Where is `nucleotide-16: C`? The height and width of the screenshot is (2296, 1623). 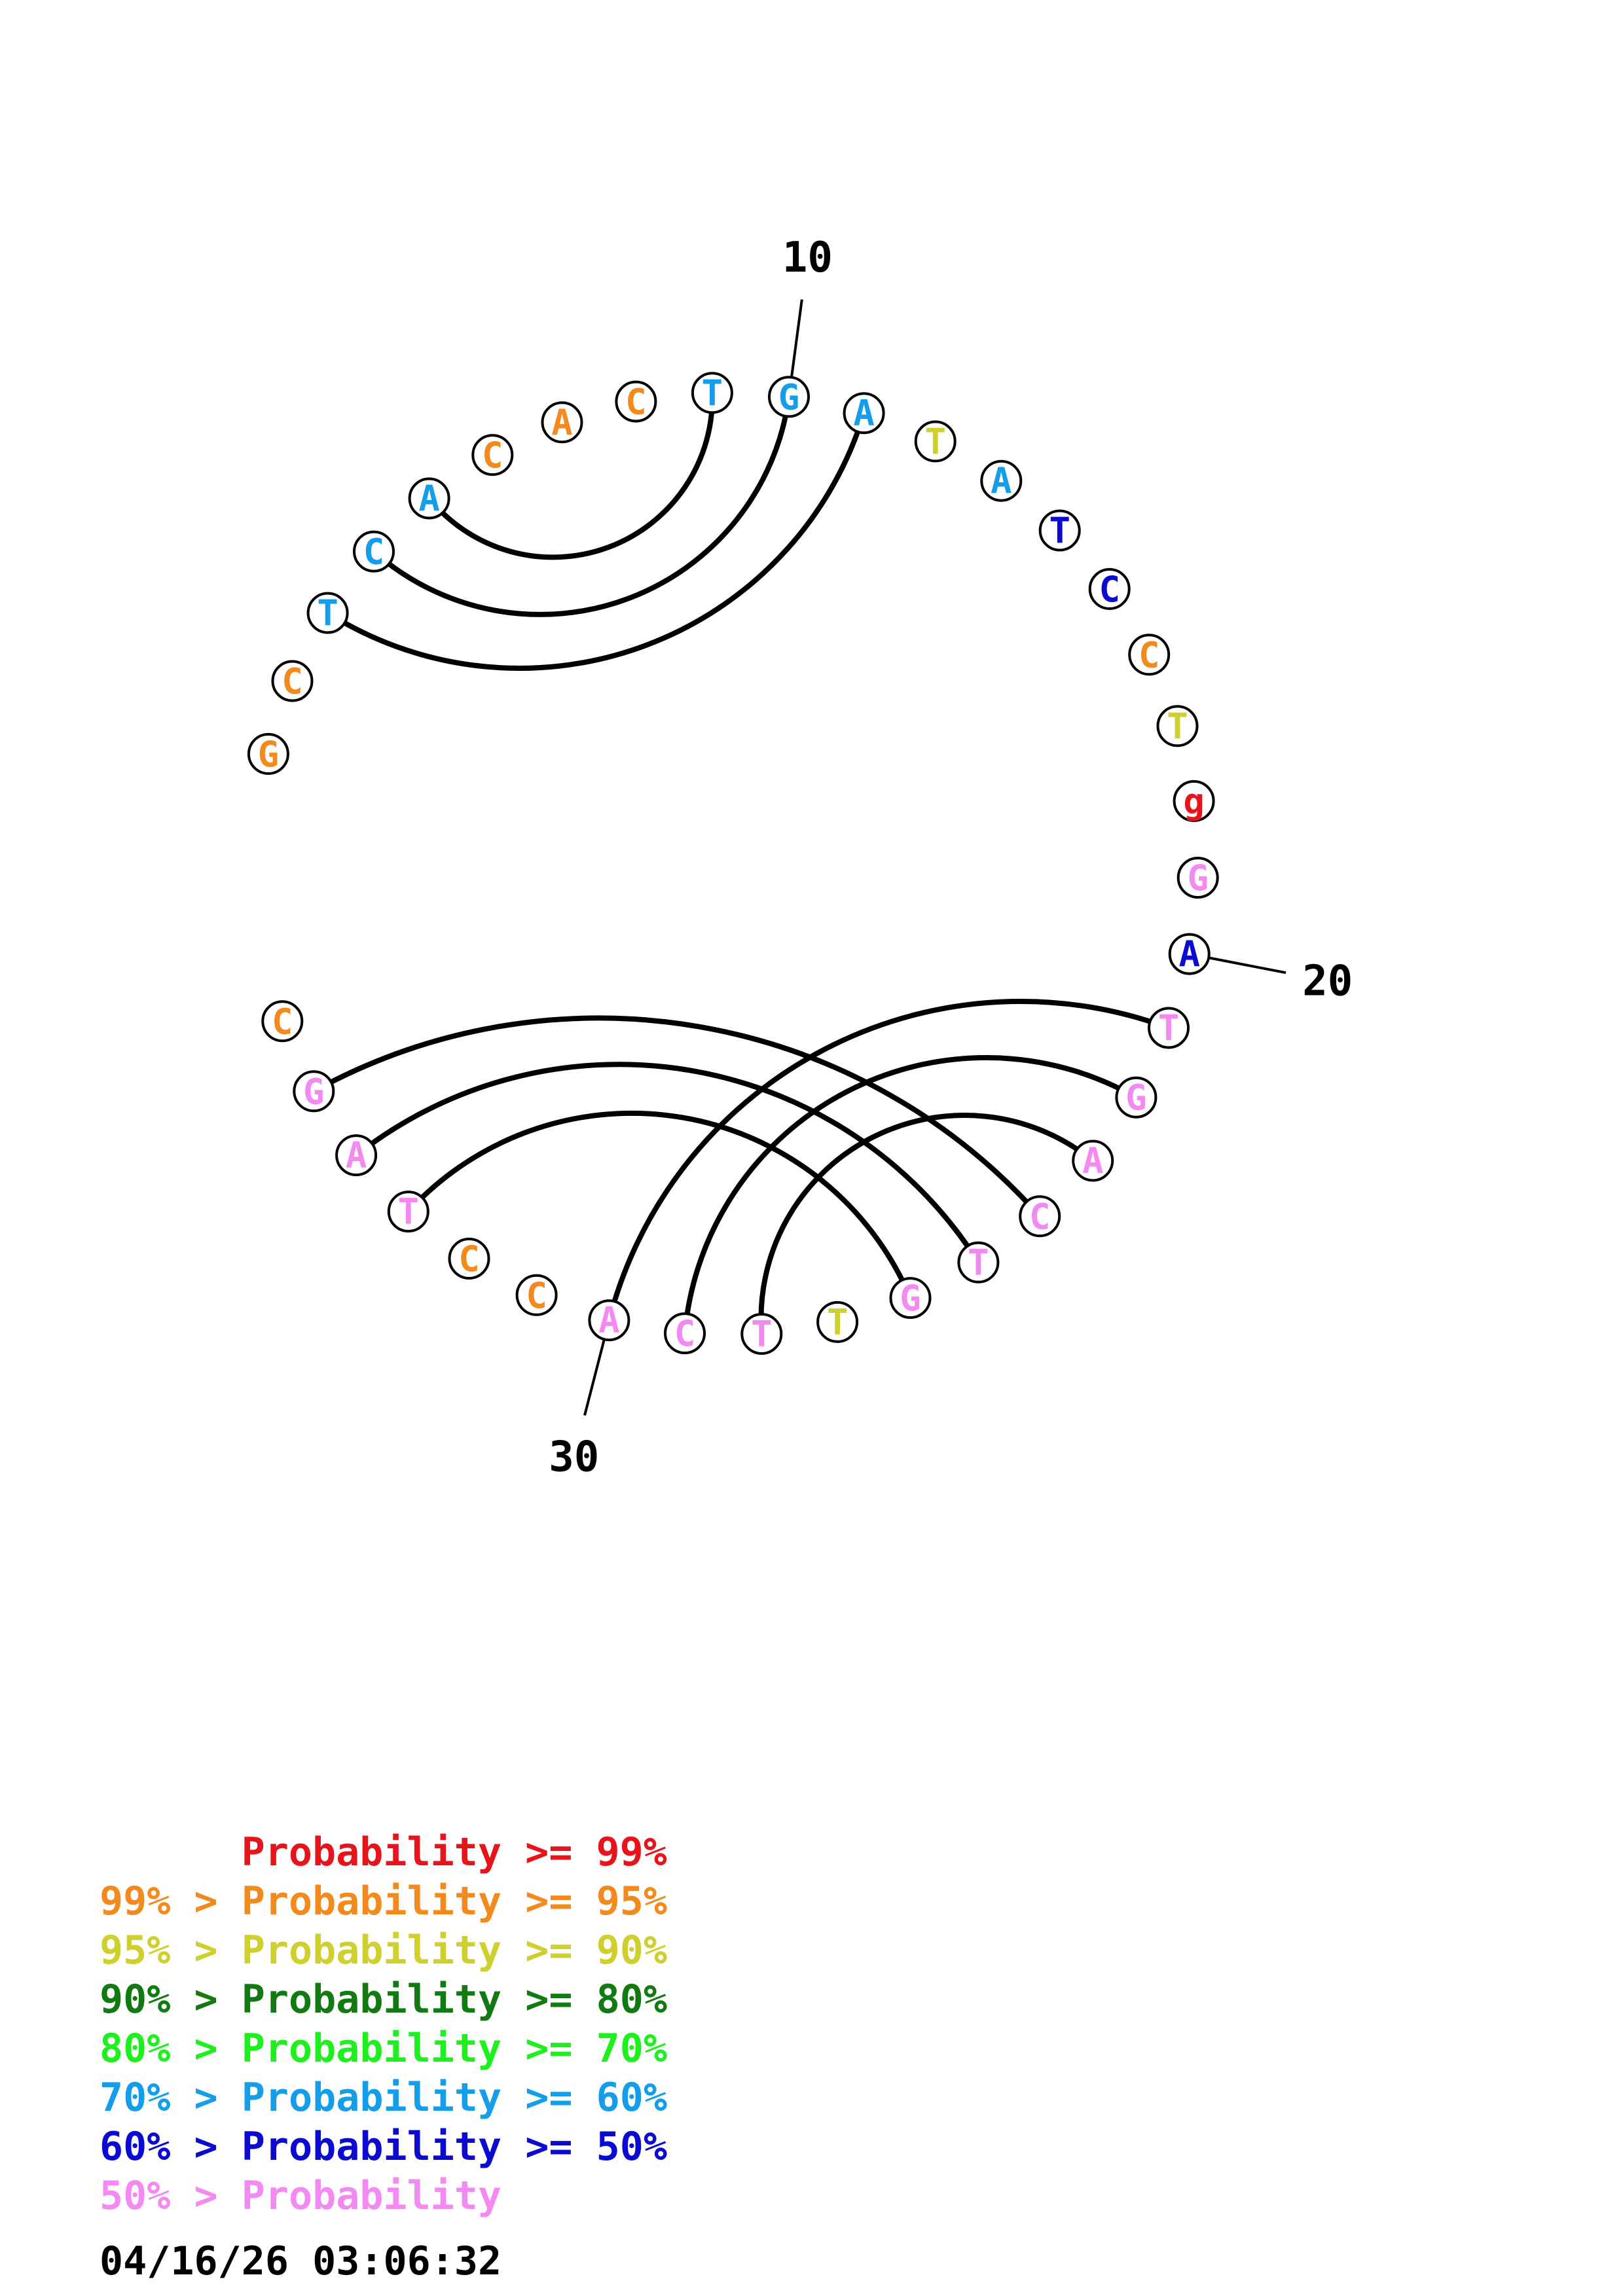
nucleotide-16: C is located at coordinates (1149, 655).